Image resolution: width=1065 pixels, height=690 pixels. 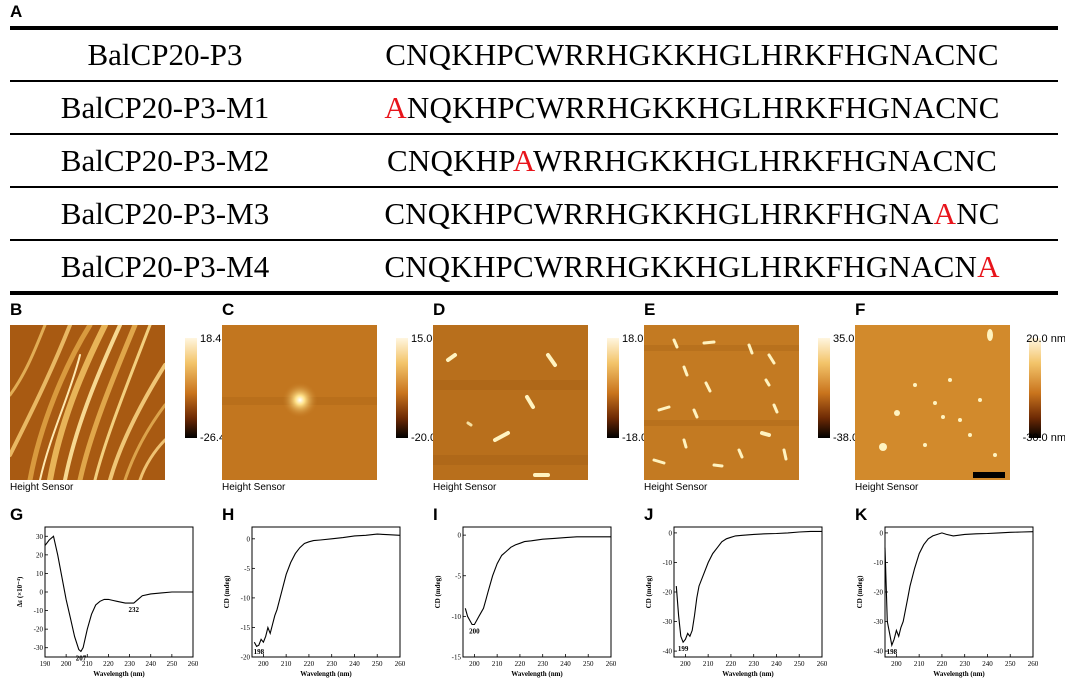 What do you see at coordinates (87, 402) in the screenshot?
I see `afm-image-b` at bounding box center [87, 402].